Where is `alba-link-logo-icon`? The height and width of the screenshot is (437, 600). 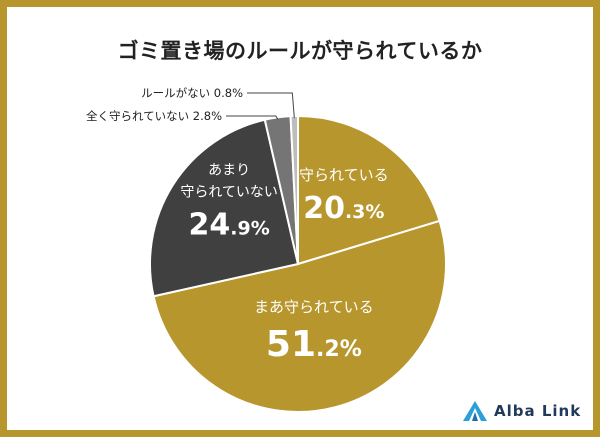
alba-link-logo-icon is located at coordinates (475, 411).